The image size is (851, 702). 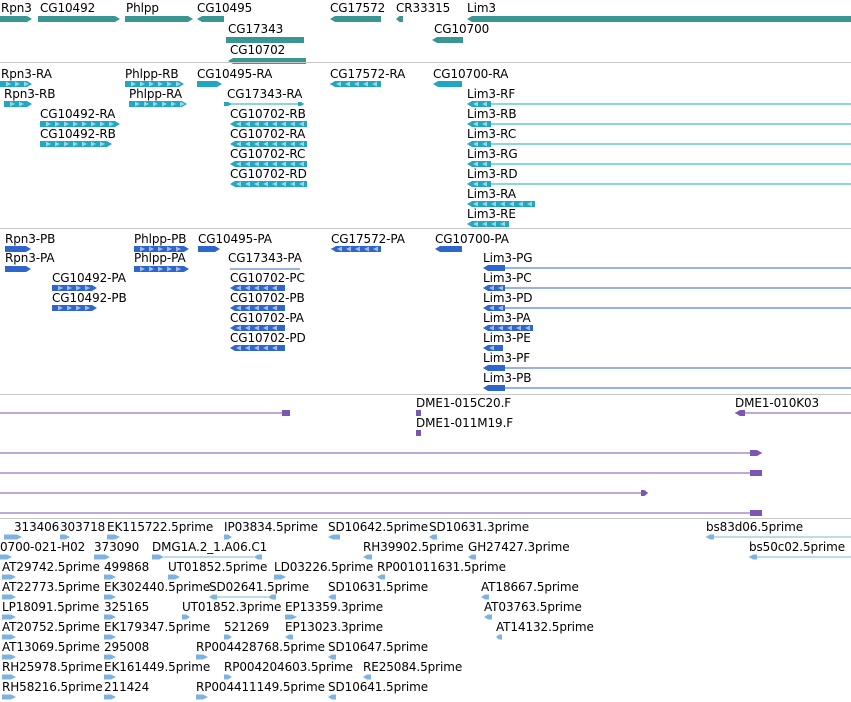 What do you see at coordinates (413, 667) in the screenshot?
I see `est-label: RE25084.5prime` at bounding box center [413, 667].